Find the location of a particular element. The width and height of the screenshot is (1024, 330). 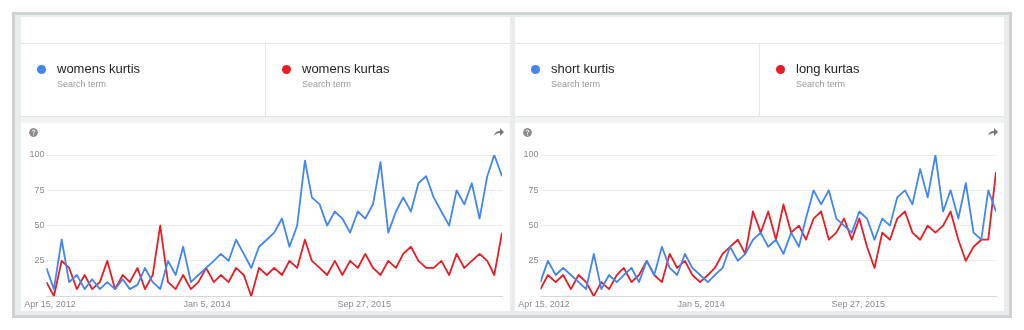

legend-label: short kurtis is located at coordinates (583, 68).